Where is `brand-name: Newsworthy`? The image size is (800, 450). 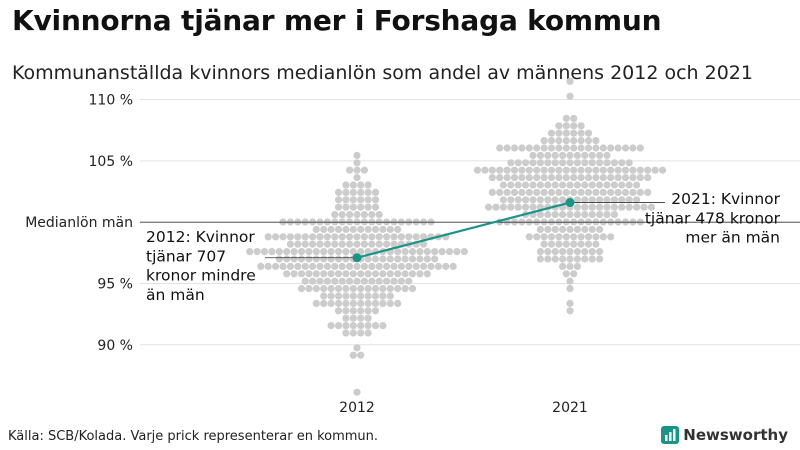 brand-name: Newsworthy is located at coordinates (735, 435).